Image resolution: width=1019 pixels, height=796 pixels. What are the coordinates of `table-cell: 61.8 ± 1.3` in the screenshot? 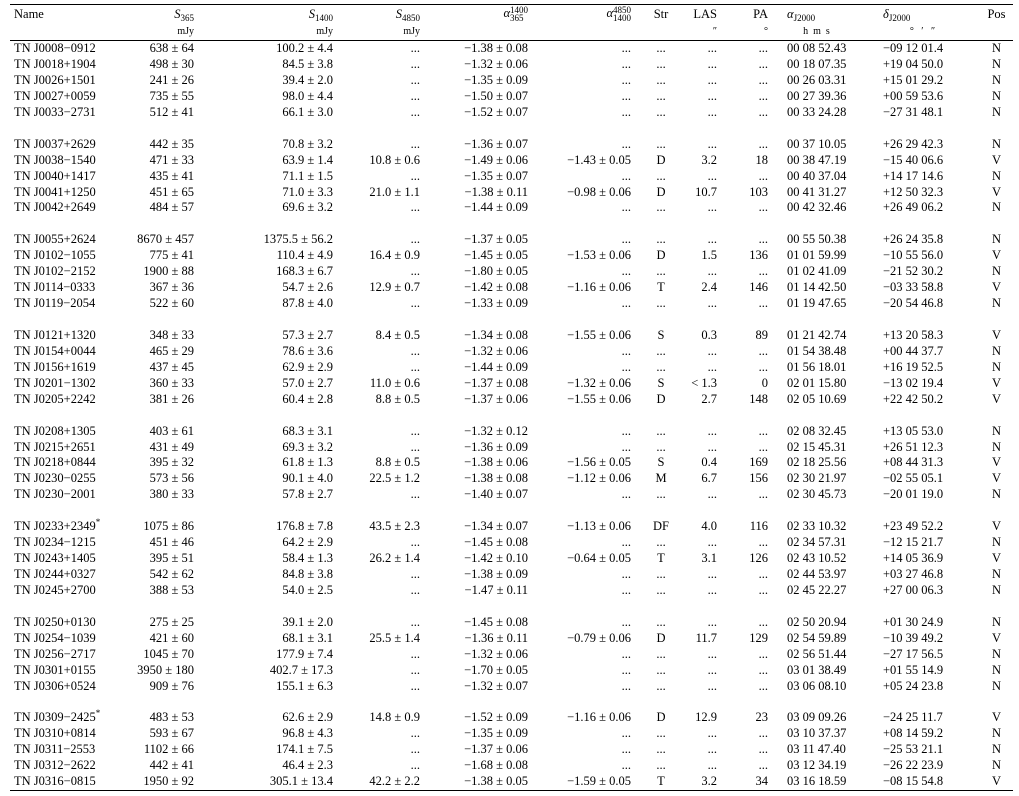 It's located at (307, 462).